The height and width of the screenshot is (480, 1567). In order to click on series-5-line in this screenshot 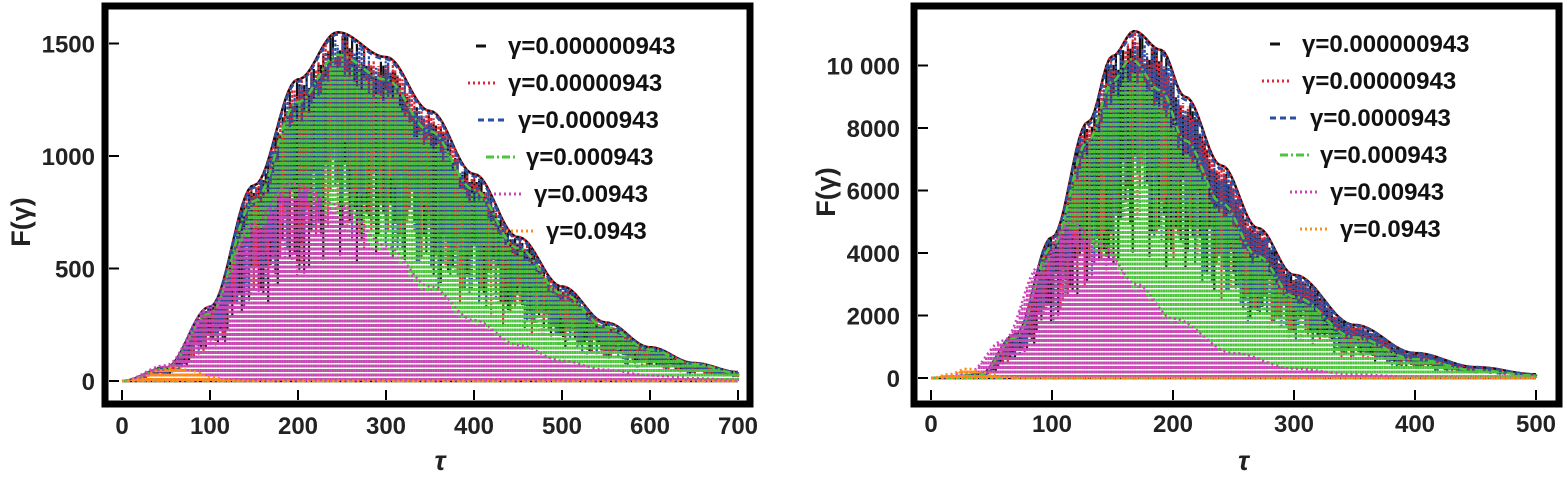, I will do `click(1233, 300)`.